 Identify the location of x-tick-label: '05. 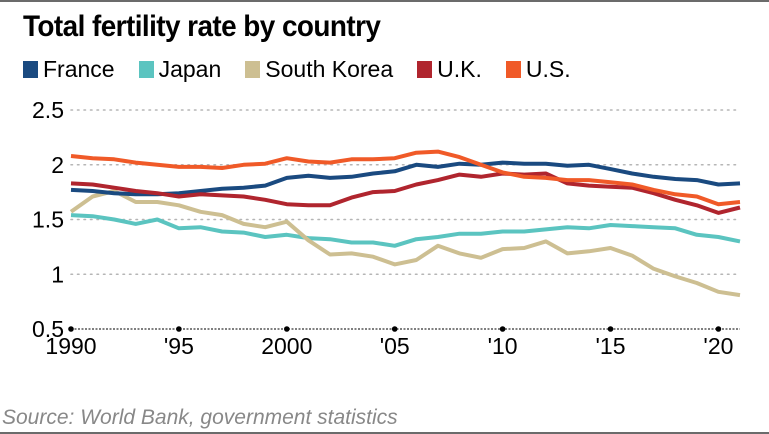
(395, 346).